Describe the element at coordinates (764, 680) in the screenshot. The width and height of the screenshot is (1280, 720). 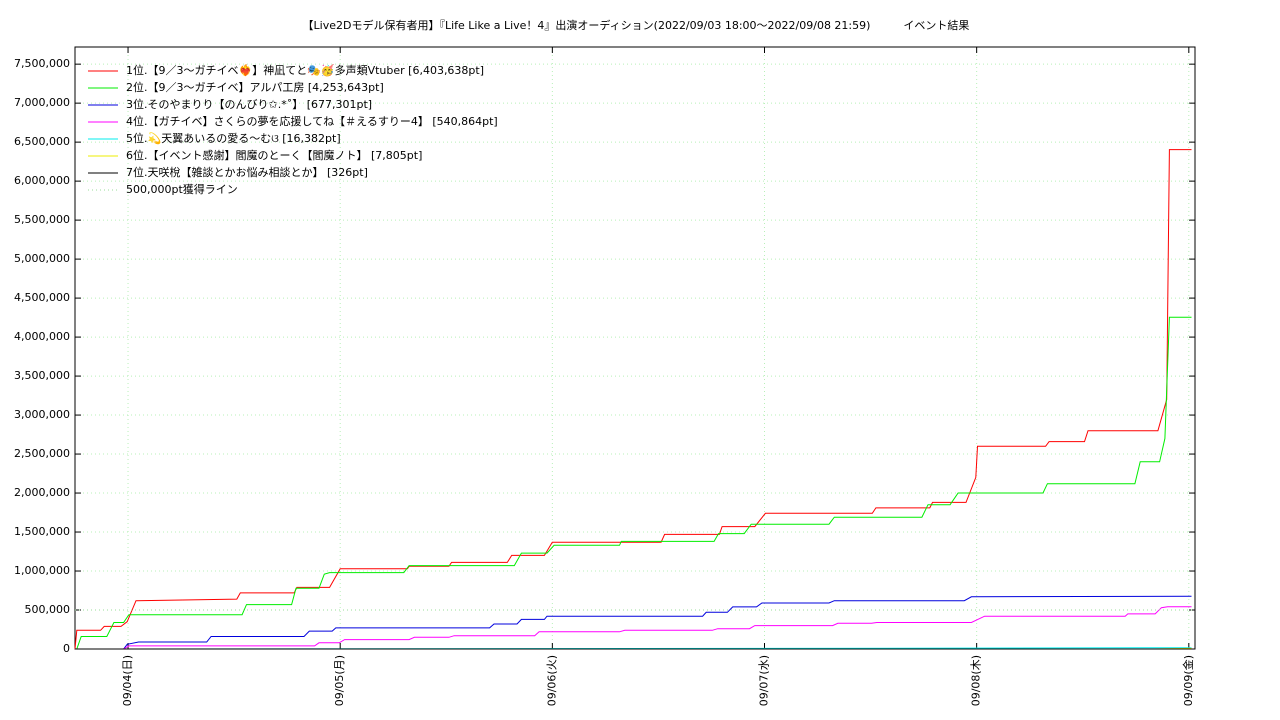
I see `x-tick-label: 09/07(水)` at that location.